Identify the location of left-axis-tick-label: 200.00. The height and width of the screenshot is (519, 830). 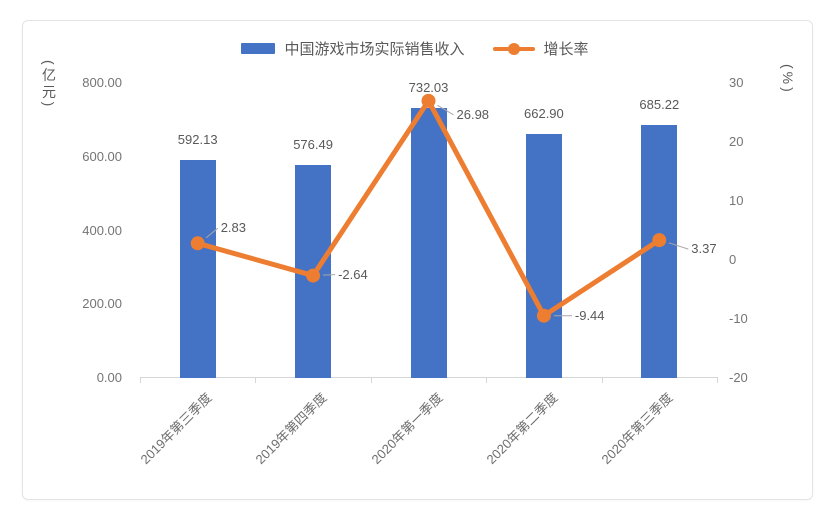
(102, 304).